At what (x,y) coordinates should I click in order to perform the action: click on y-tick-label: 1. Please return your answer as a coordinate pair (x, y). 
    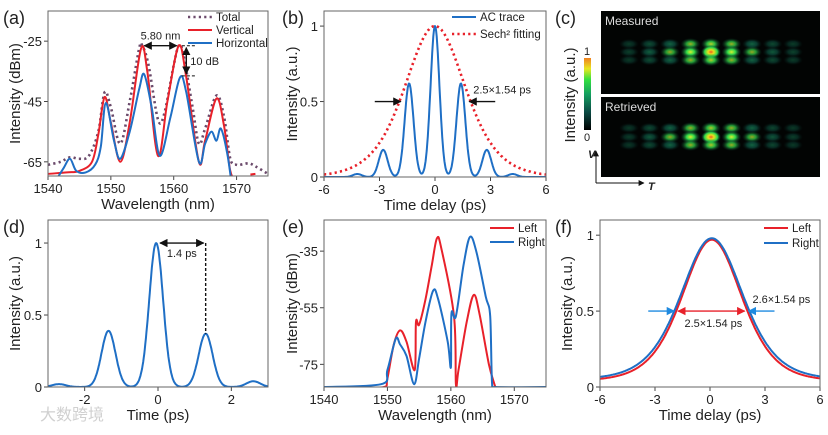
    Looking at the image, I should click on (314, 26).